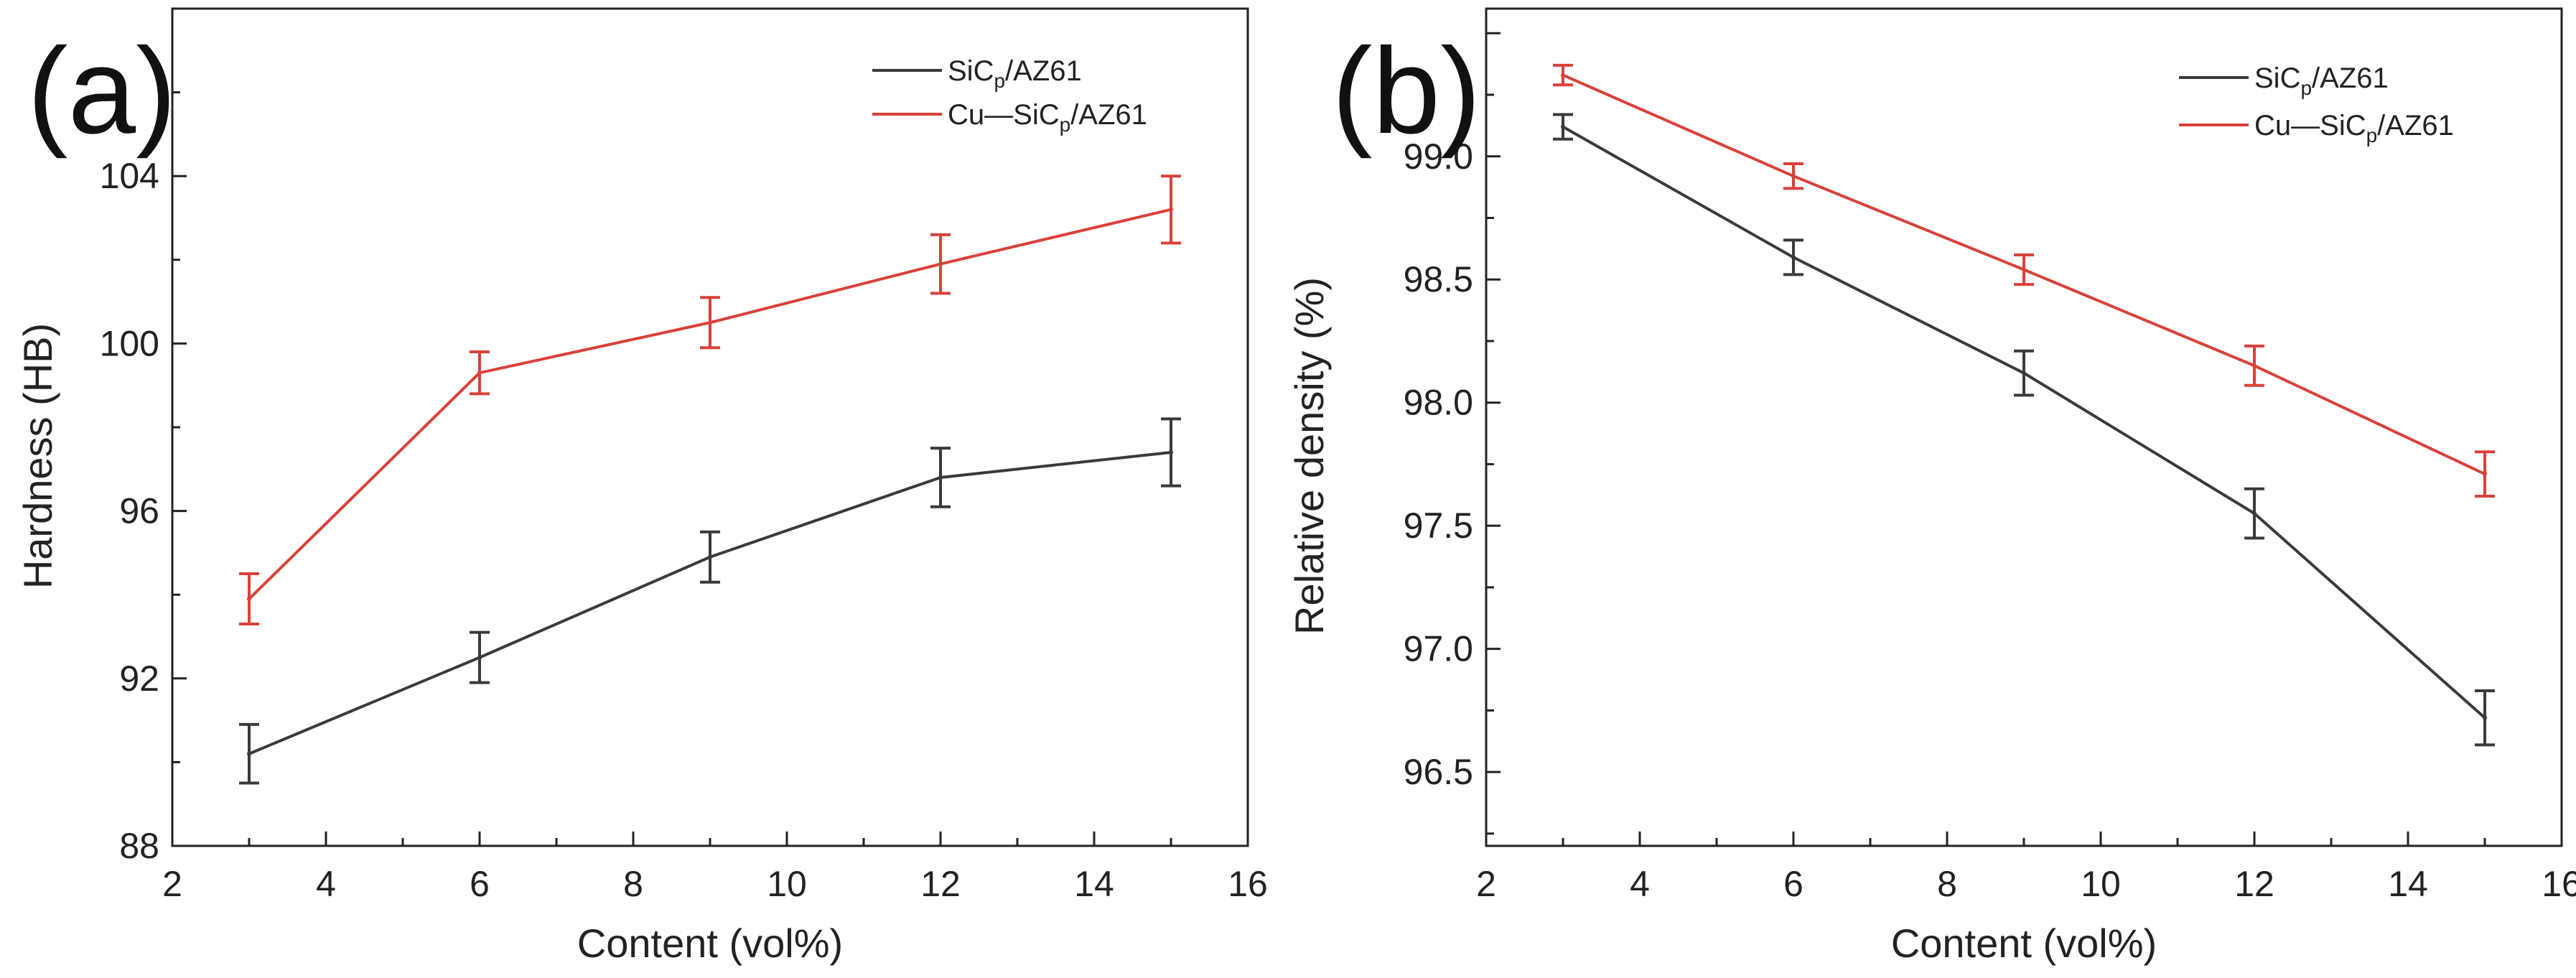 The image size is (2576, 978). I want to click on y-tick-label: 99.0, so click(1438, 156).